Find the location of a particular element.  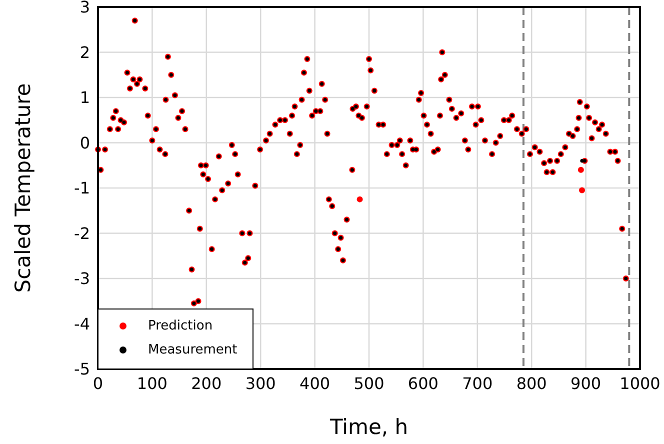

legend-label: Prediction is located at coordinates (180, 326).